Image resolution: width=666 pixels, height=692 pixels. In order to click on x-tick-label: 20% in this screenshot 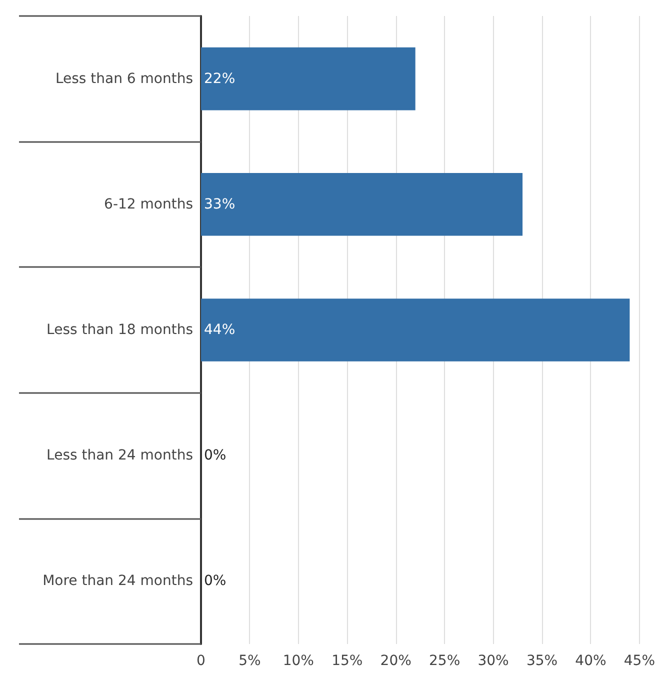, I will do `click(396, 661)`.